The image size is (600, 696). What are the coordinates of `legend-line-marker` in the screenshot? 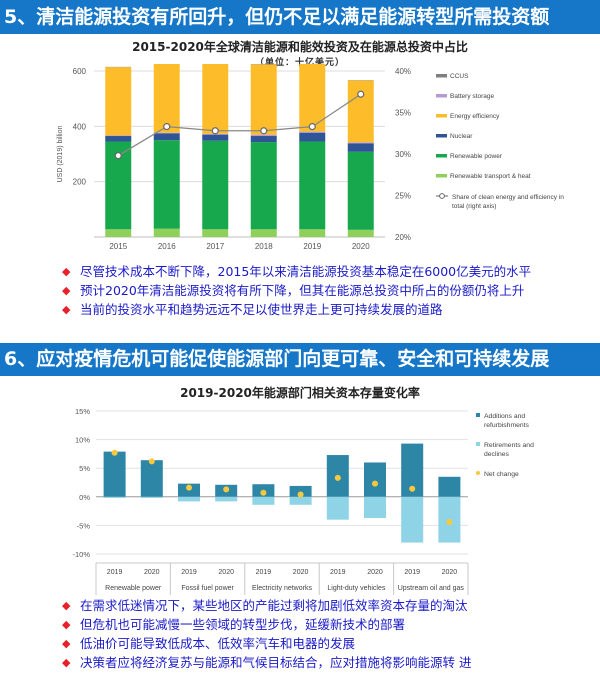 It's located at (442, 196).